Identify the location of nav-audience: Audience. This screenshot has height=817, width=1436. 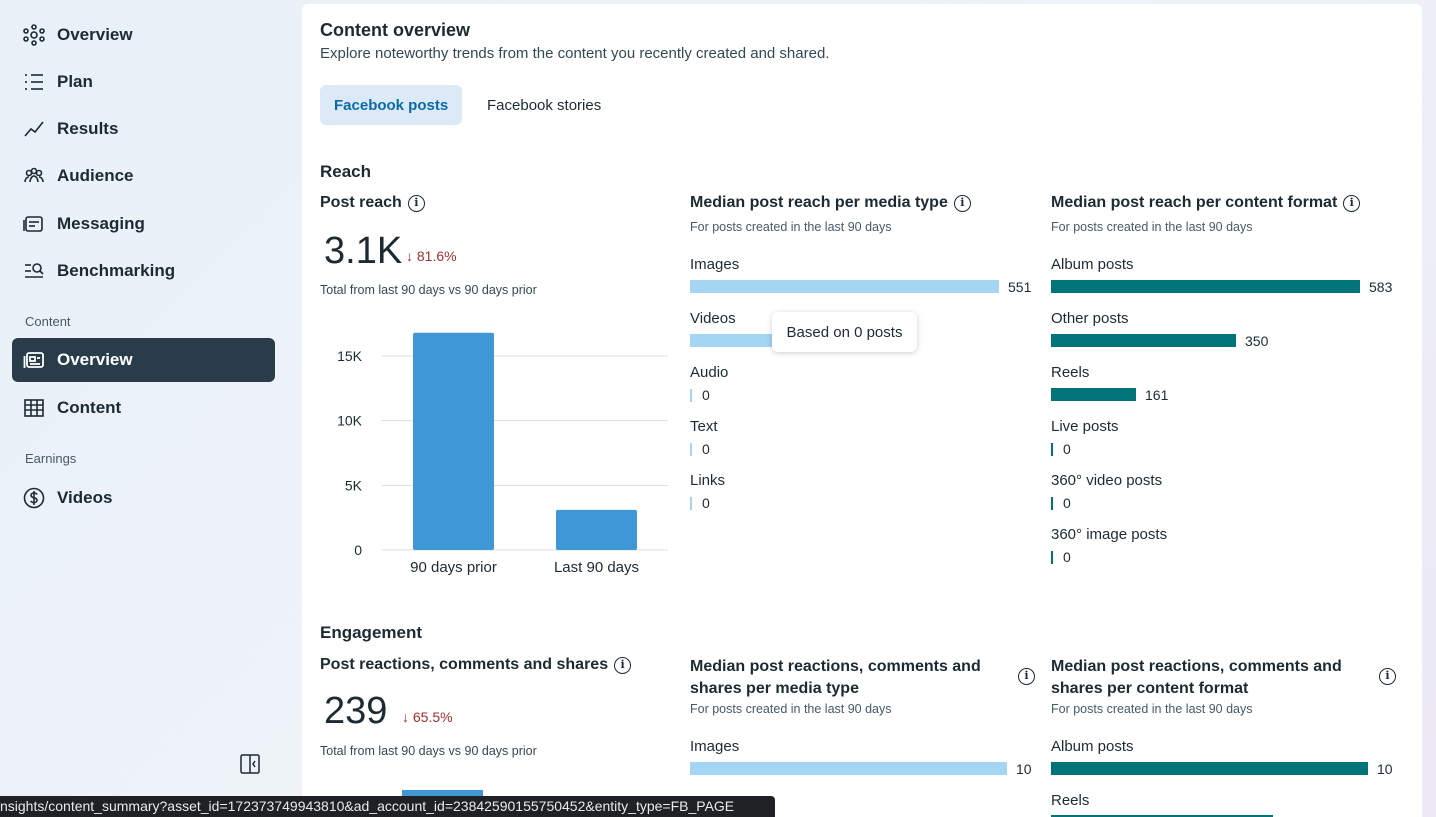
(143, 176).